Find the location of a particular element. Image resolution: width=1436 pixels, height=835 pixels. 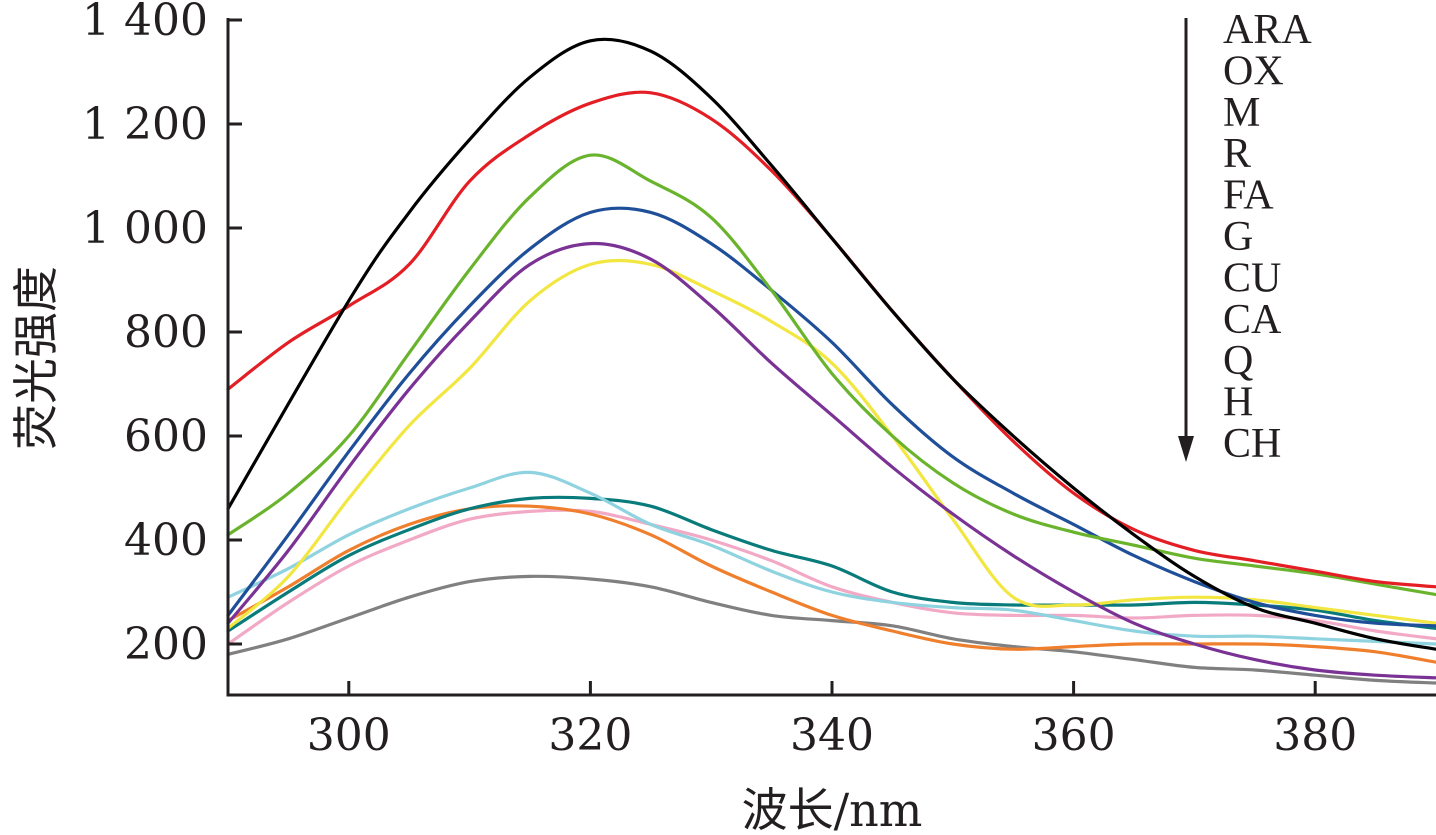

legend-label-m: M is located at coordinates (1241, 113).